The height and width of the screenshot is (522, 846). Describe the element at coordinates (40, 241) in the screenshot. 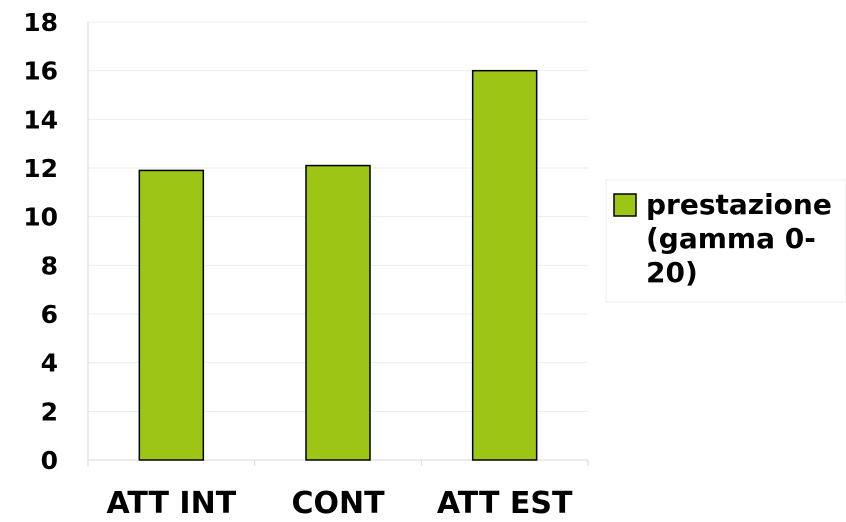

I see `y-tick-labels: 0 2 4 6 8 10 12 14 16 18` at that location.